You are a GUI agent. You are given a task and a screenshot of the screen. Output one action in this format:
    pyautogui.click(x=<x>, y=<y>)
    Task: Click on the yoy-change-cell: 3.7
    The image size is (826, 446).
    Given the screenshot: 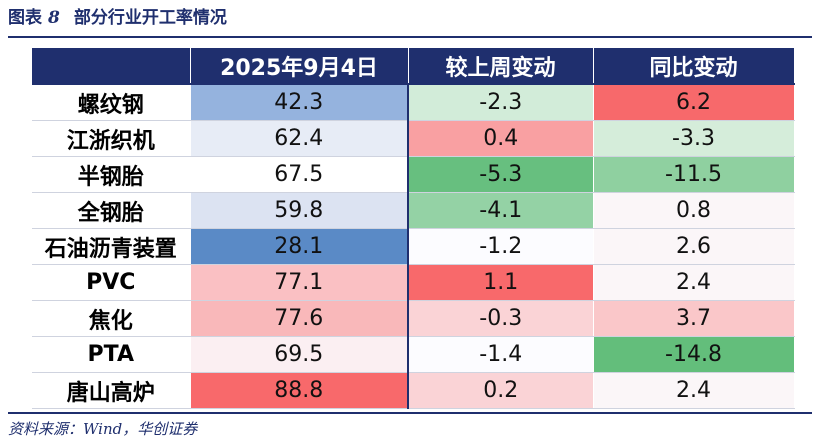 What is the action you would take?
    pyautogui.click(x=694, y=318)
    